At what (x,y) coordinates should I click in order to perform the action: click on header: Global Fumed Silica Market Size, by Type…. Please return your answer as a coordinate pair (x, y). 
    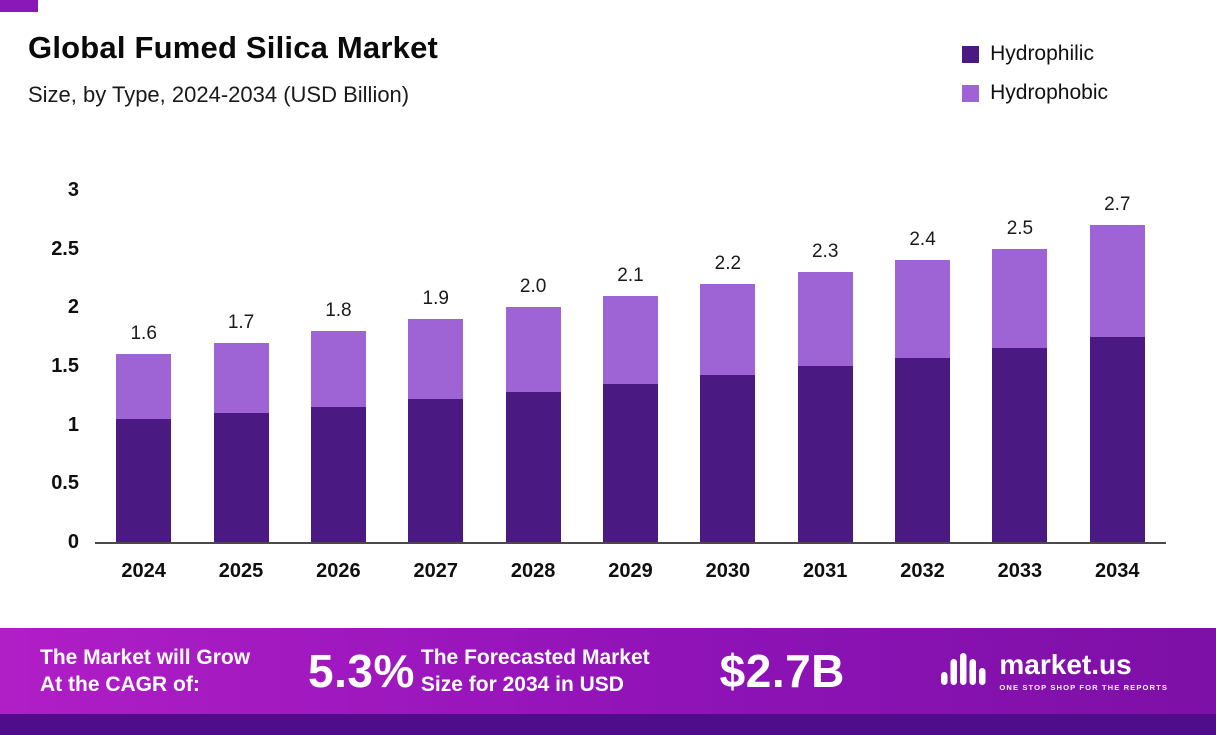
    Looking at the image, I should click on (608, 54).